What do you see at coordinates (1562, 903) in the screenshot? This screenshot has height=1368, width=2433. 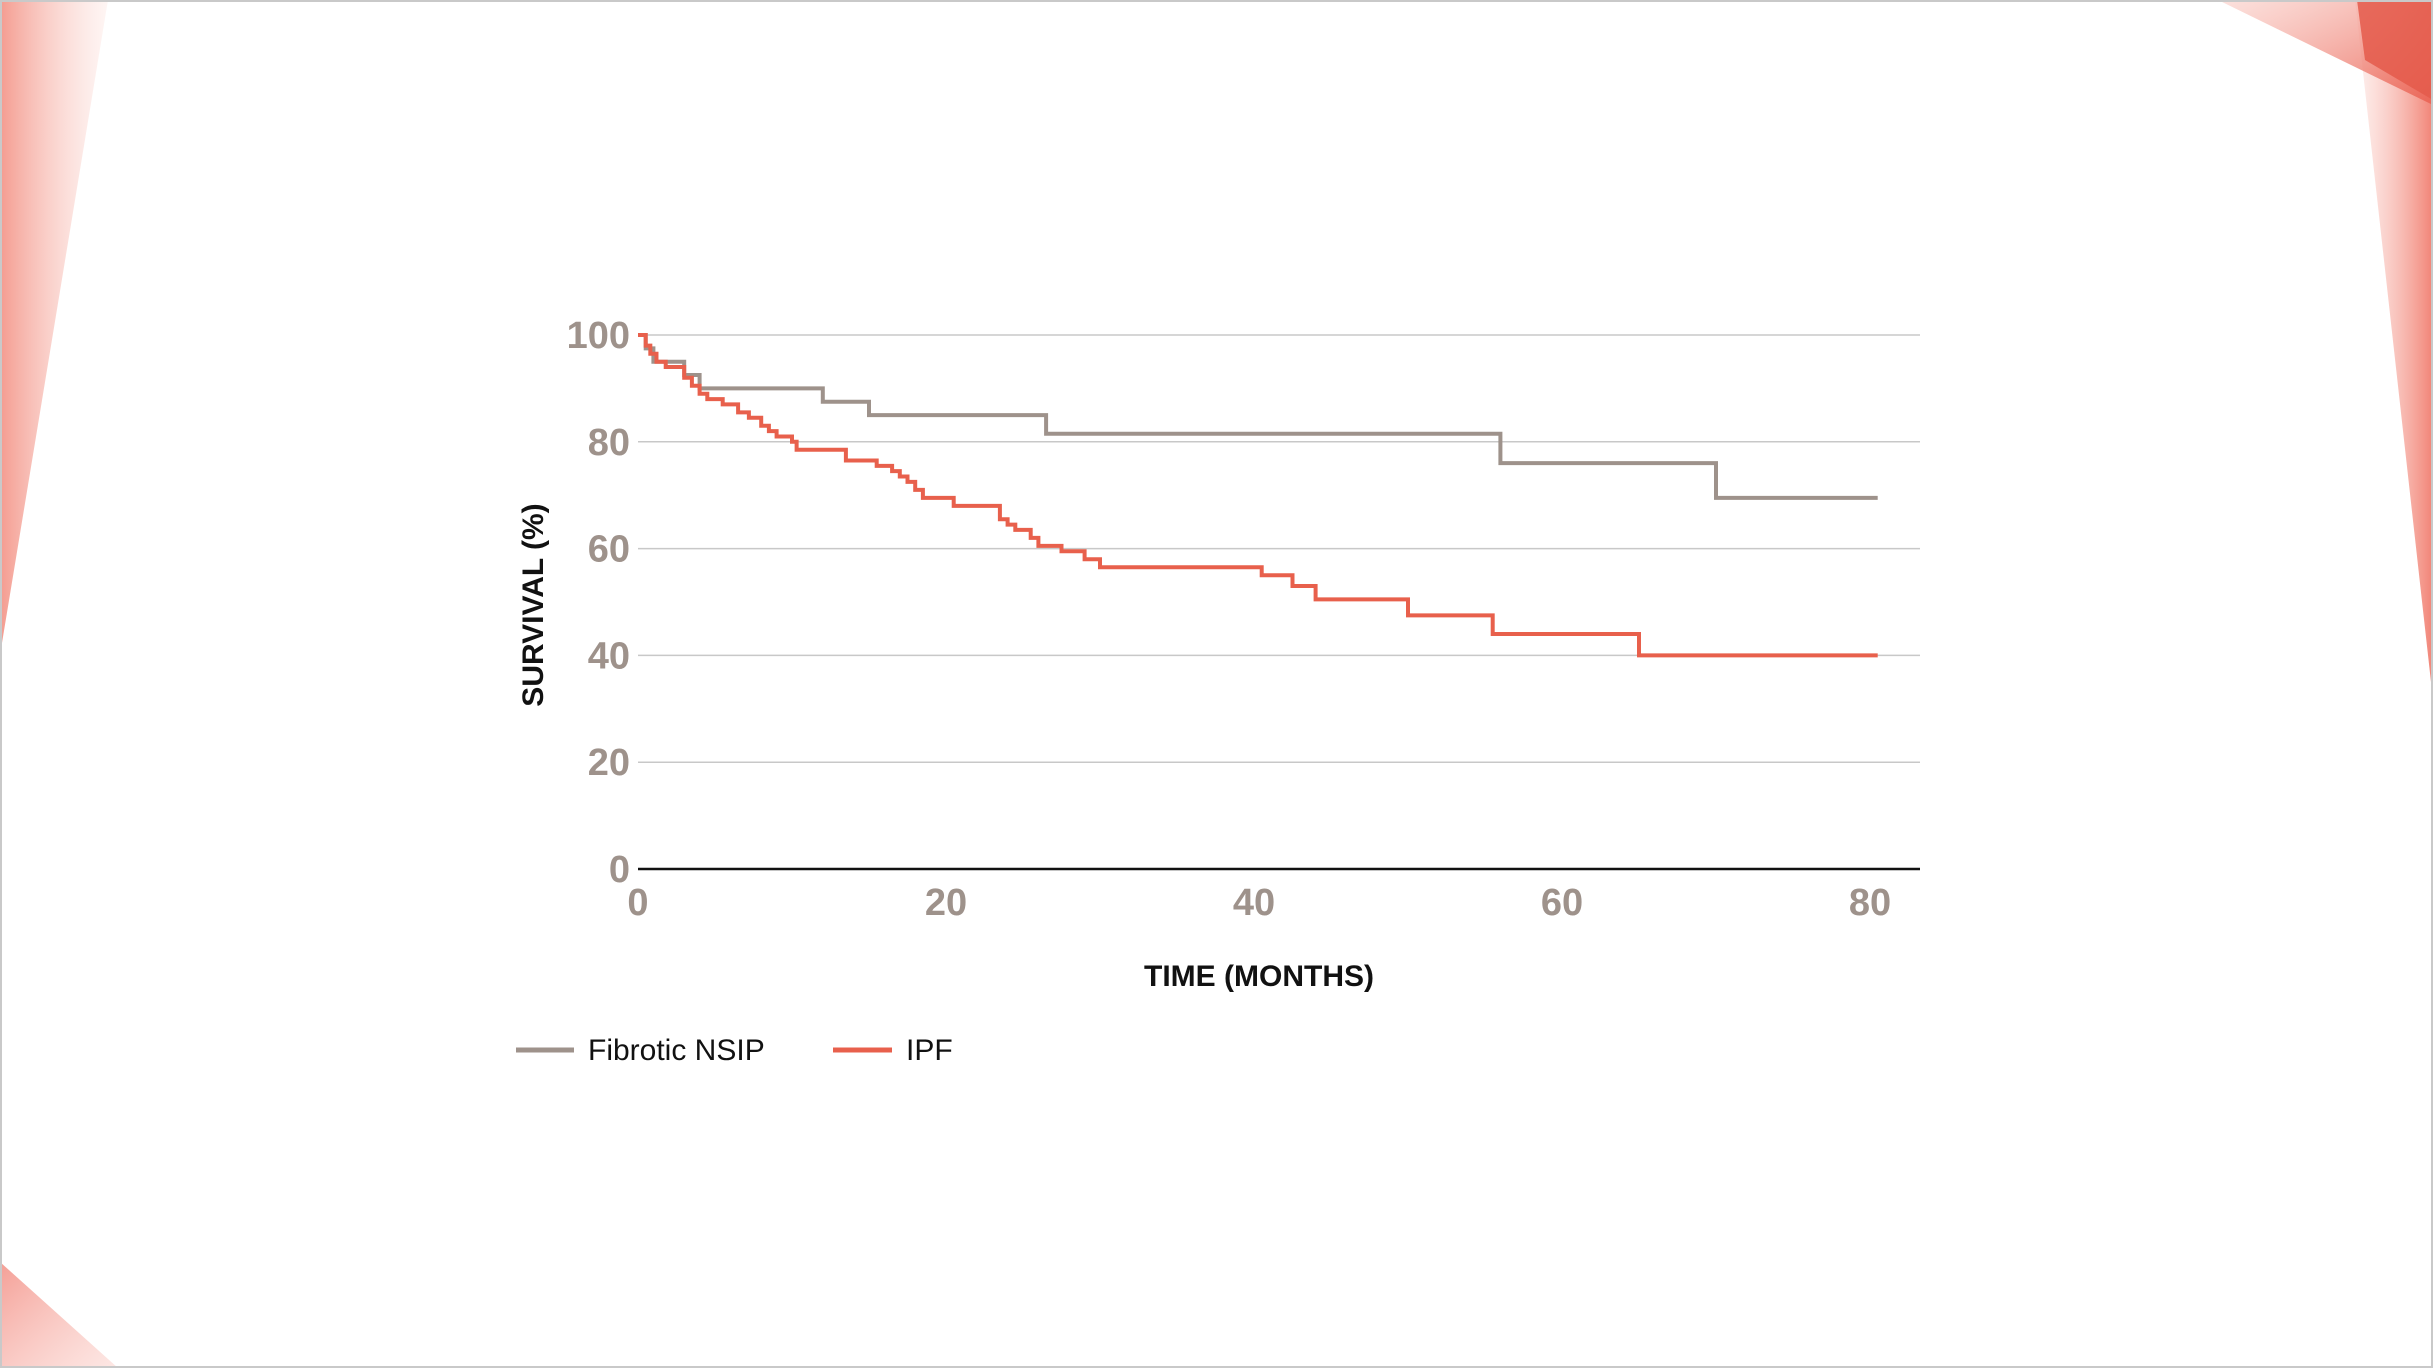 I see `x-tick-label: 60` at bounding box center [1562, 903].